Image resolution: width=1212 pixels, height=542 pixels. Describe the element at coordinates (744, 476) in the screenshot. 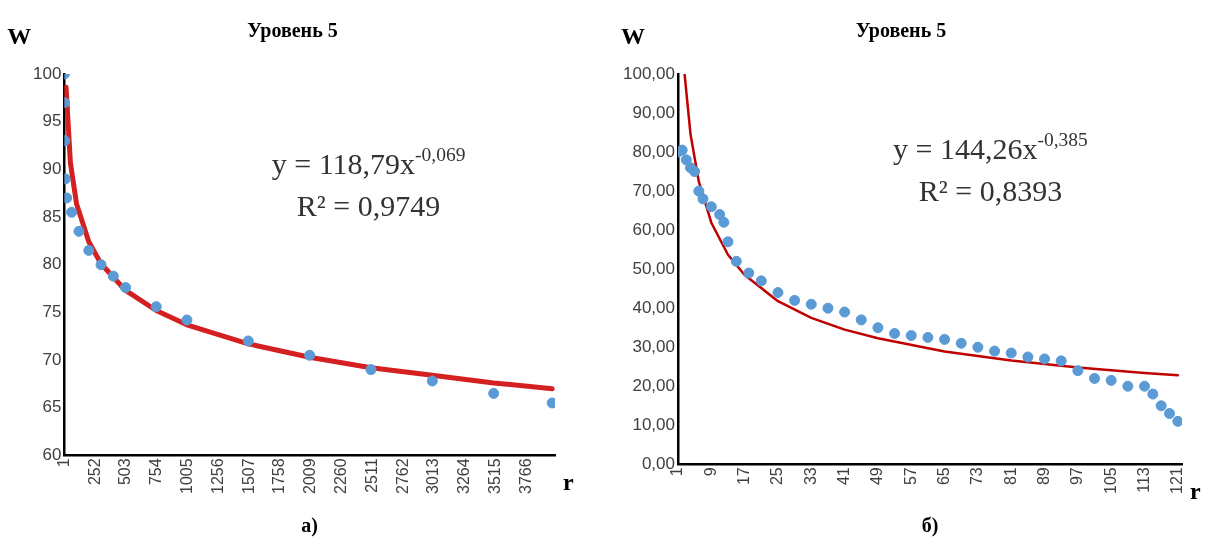

I see `x-tick-label: 17` at that location.